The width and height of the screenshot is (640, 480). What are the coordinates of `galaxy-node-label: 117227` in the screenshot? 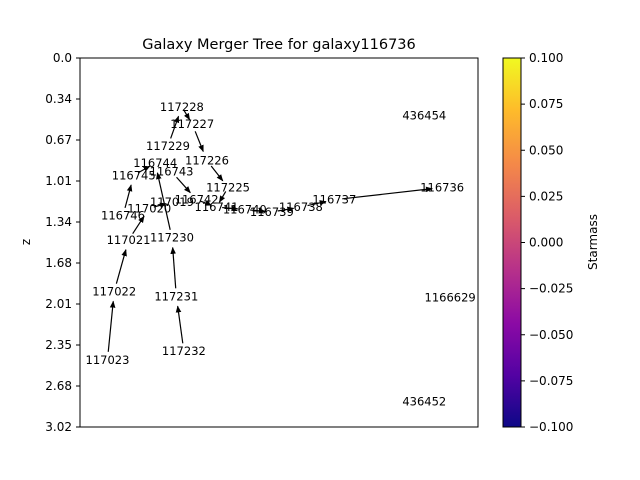 It's located at (192, 124).